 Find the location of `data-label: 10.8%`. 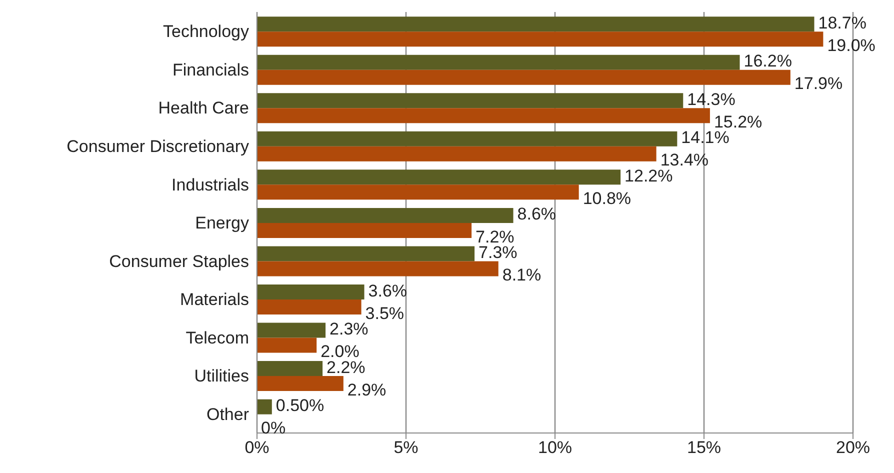

data-label: 10.8% is located at coordinates (607, 198).